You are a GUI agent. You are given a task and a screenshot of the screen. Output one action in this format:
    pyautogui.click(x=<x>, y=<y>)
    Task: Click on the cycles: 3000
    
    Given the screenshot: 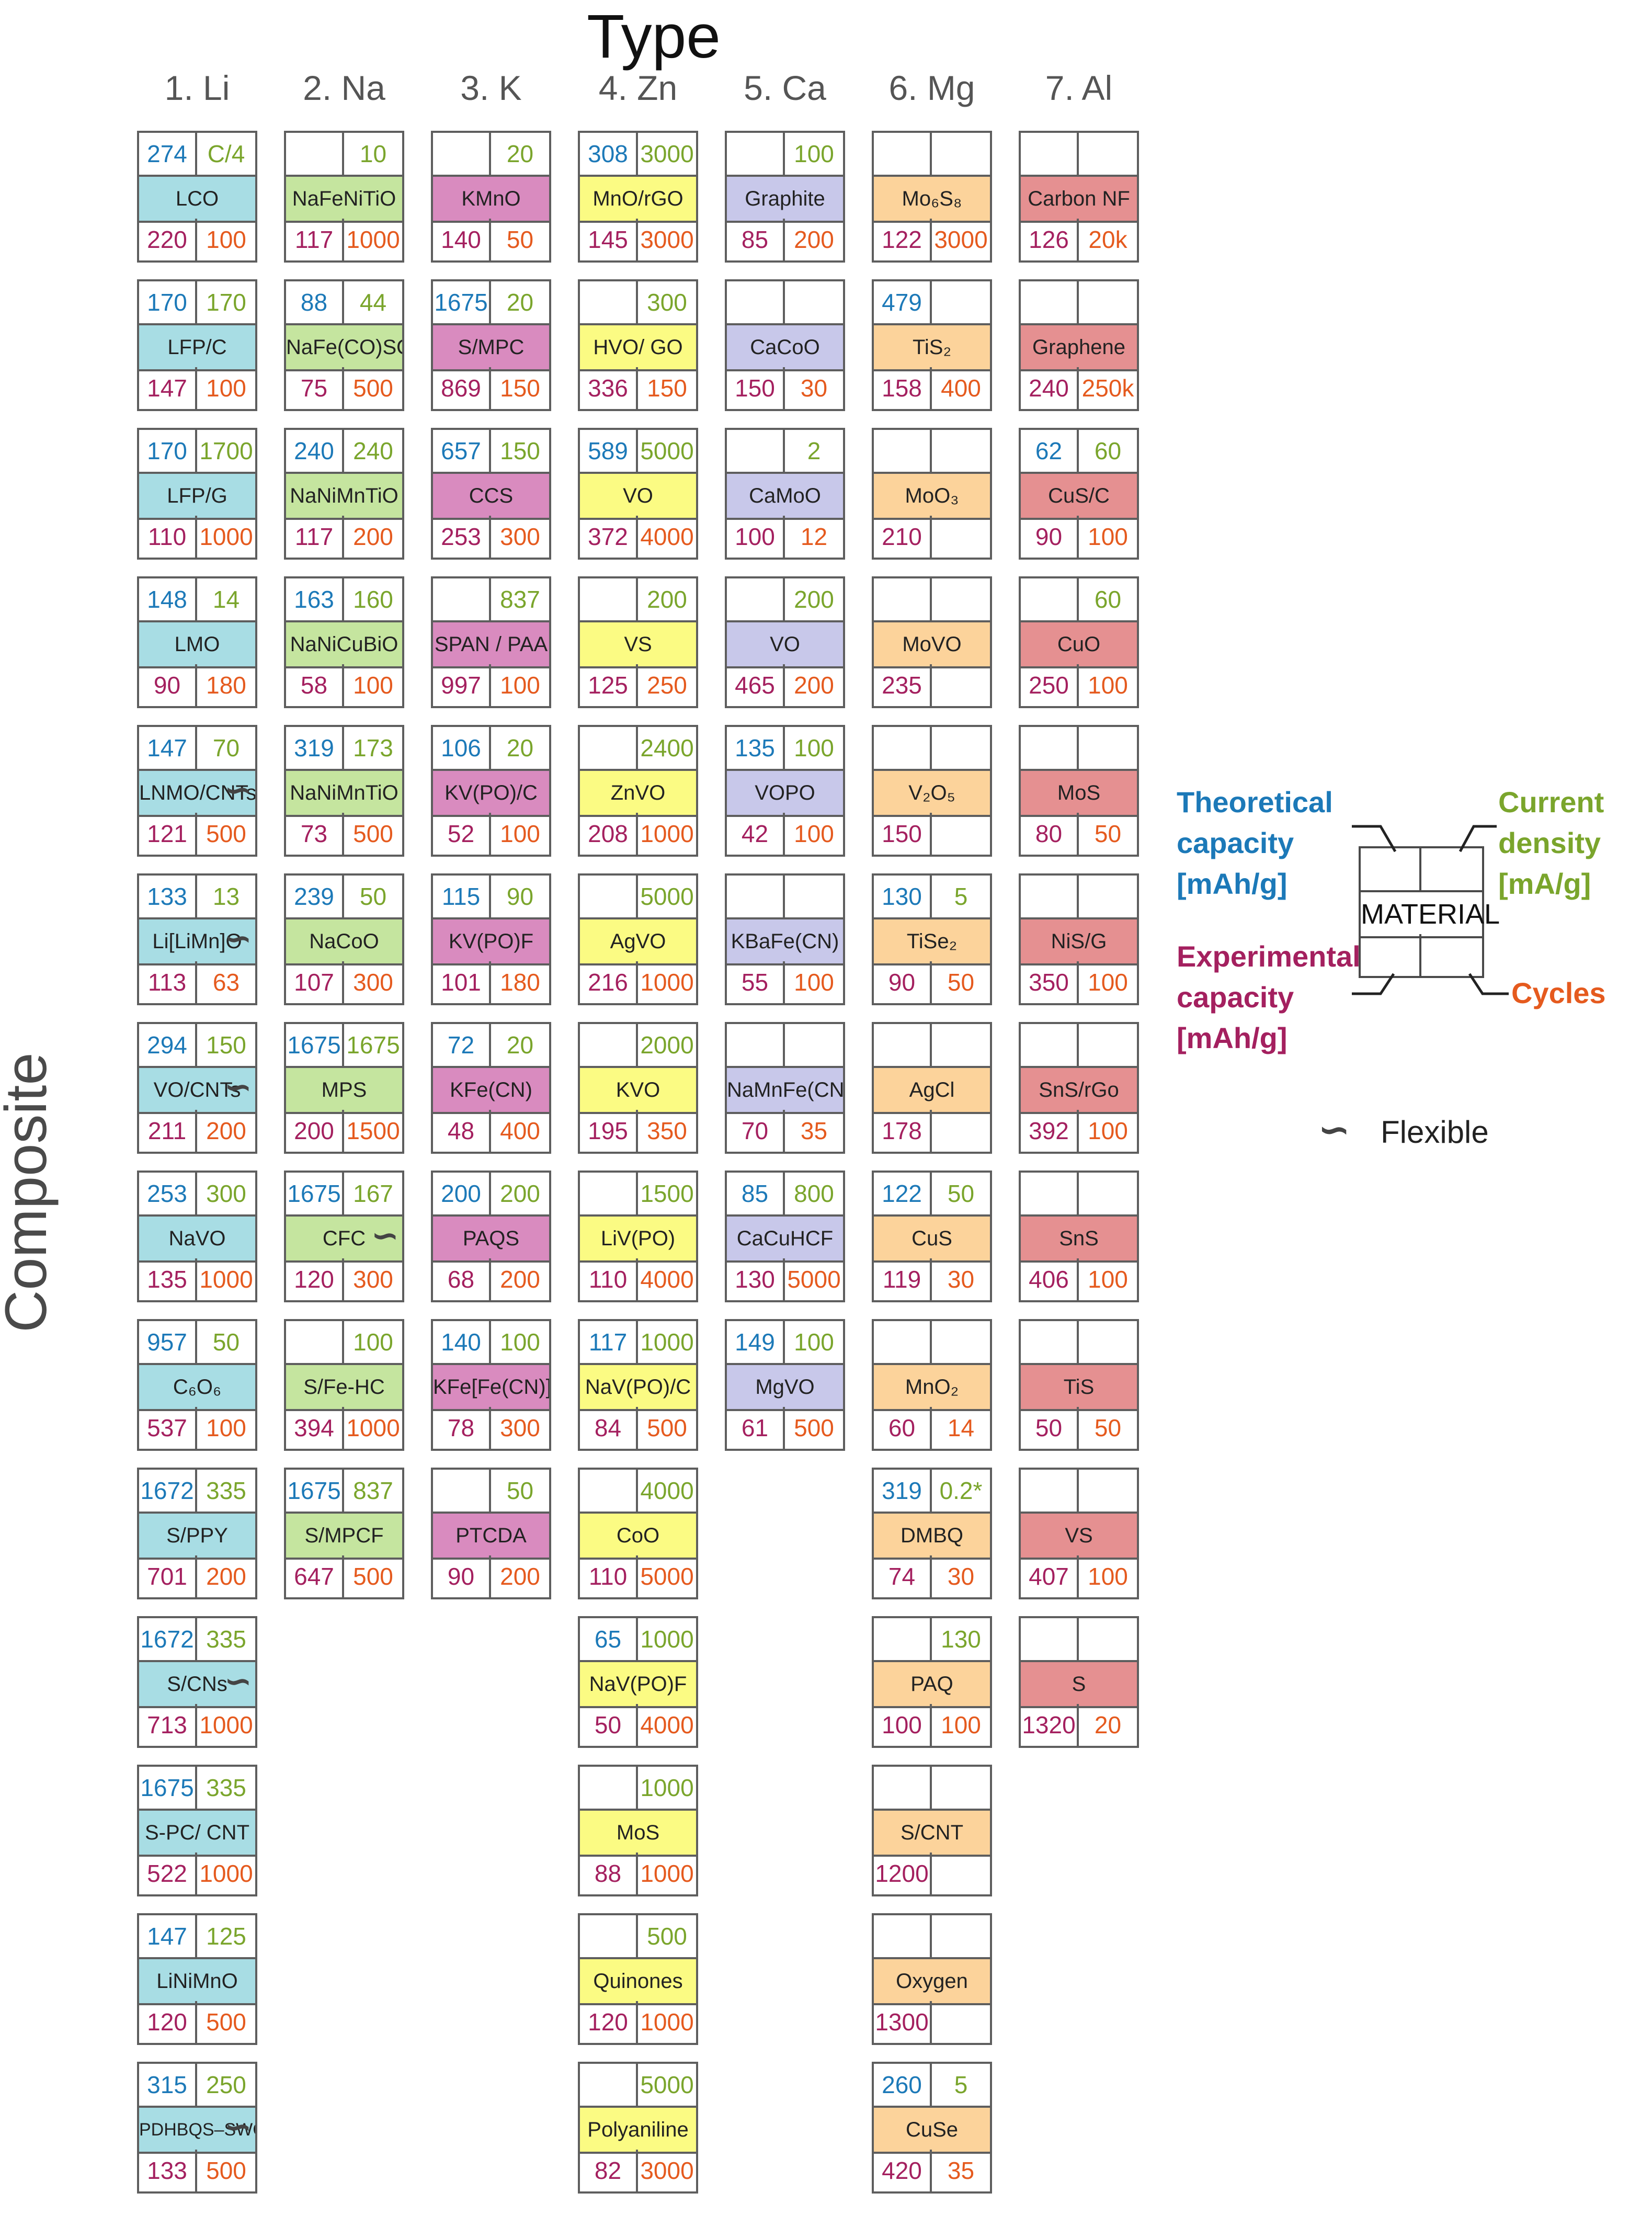 What is the action you would take?
    pyautogui.click(x=667, y=2170)
    